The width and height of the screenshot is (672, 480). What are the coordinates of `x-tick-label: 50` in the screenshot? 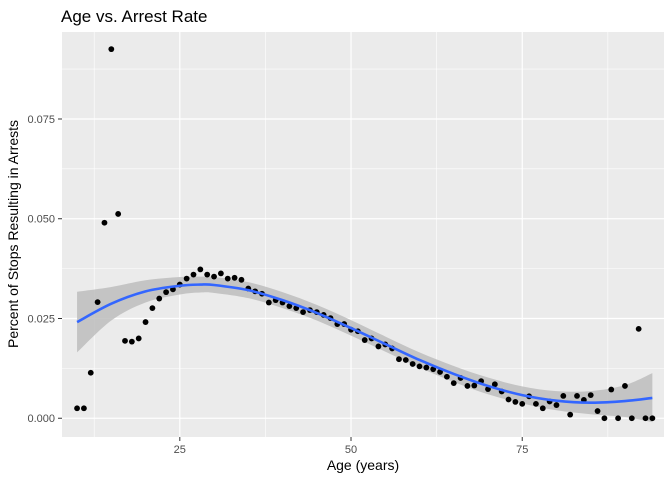 It's located at (351, 450).